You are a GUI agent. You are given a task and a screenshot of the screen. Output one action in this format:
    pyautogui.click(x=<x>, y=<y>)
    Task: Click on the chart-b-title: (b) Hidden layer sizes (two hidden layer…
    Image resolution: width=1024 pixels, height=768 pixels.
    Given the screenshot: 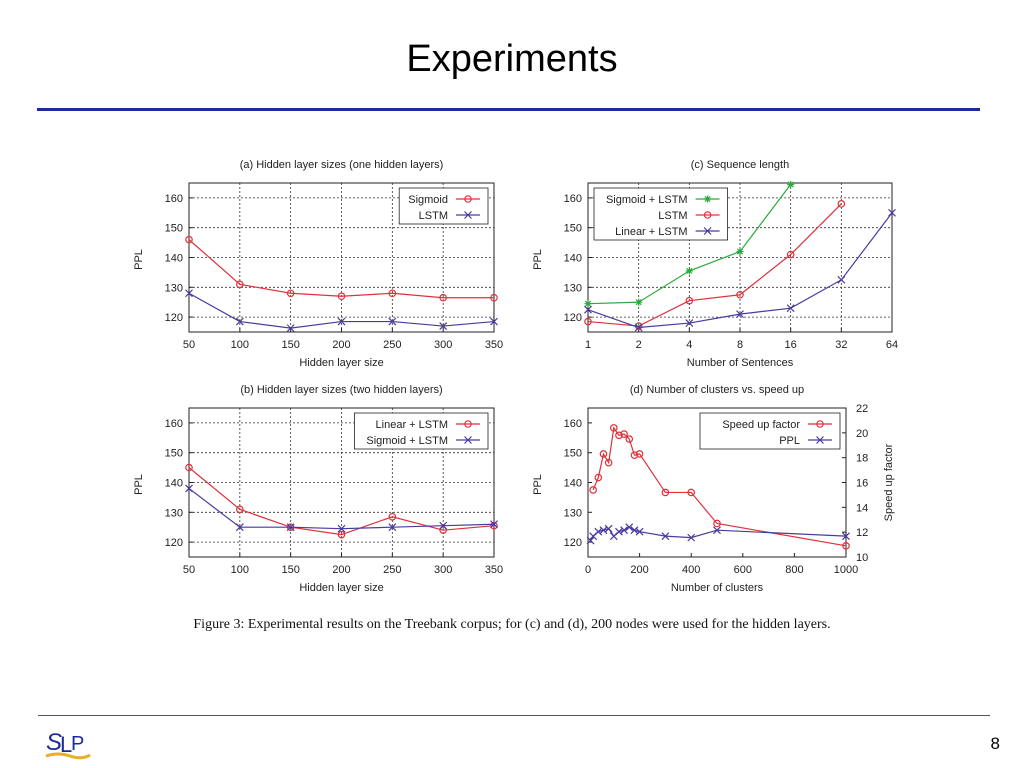 What is the action you would take?
    pyautogui.click(x=341, y=390)
    